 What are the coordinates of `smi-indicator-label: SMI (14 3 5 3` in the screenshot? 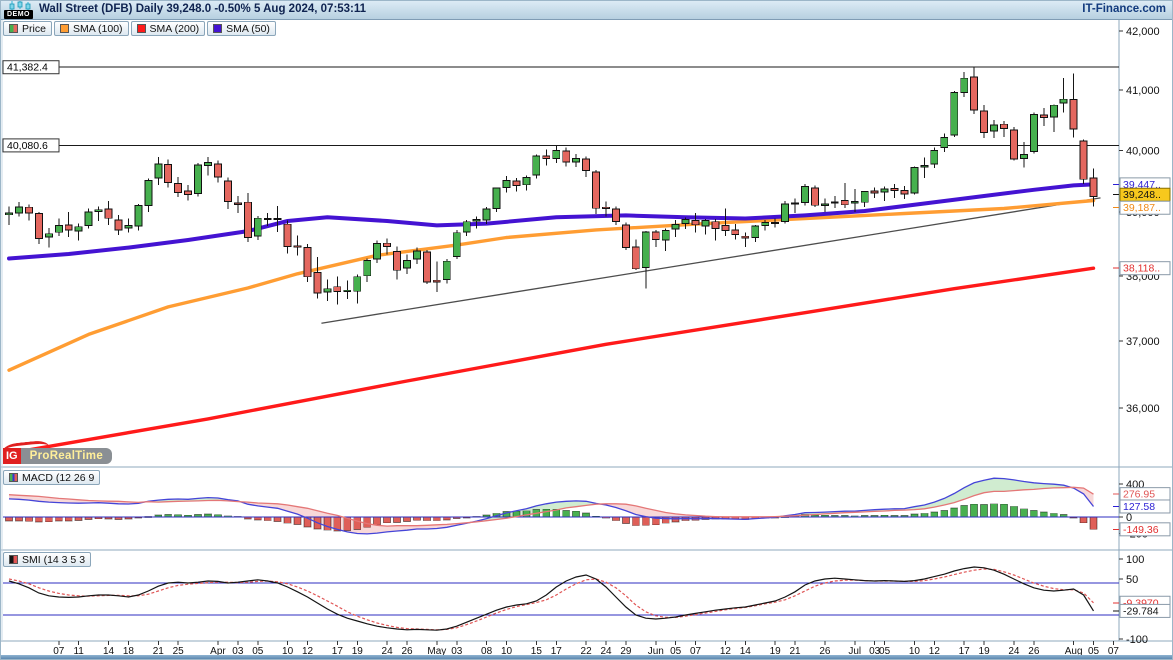 It's located at (54, 559).